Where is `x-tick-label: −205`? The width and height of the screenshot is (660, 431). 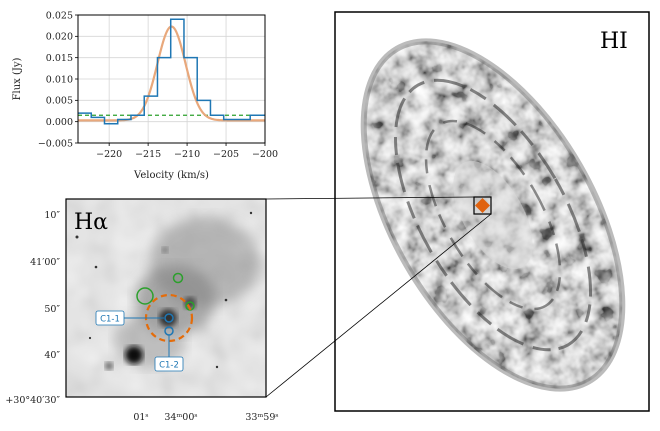
x-tick-label: −205 is located at coordinates (226, 154).